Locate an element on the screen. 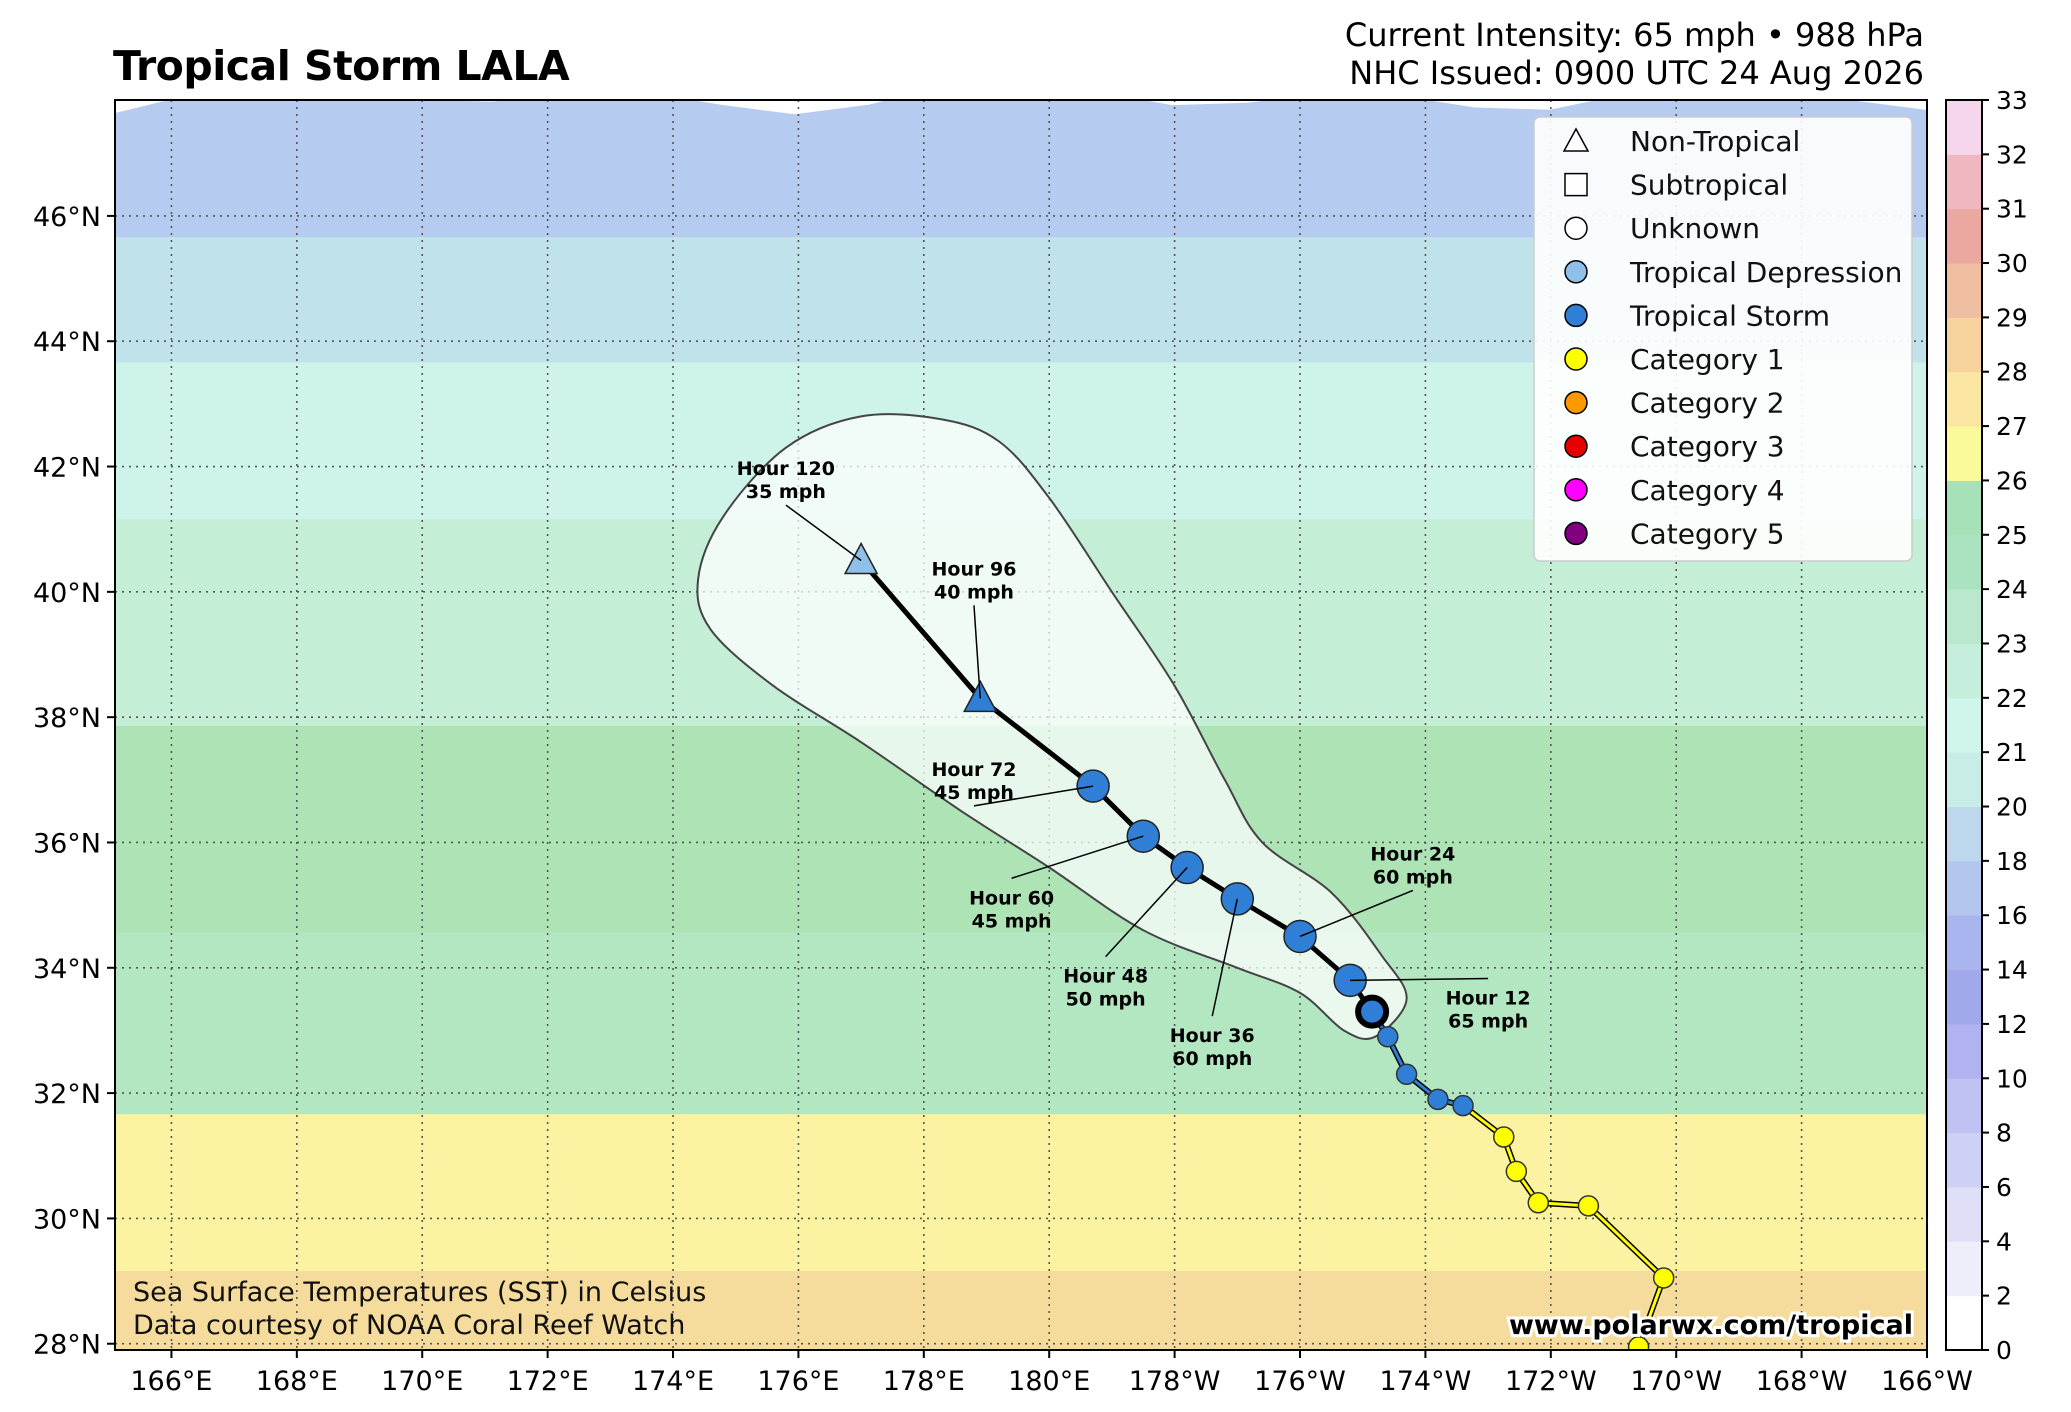 This screenshot has height=1412, width=2071. lon-tick-label: 172°E is located at coordinates (548, 1381).